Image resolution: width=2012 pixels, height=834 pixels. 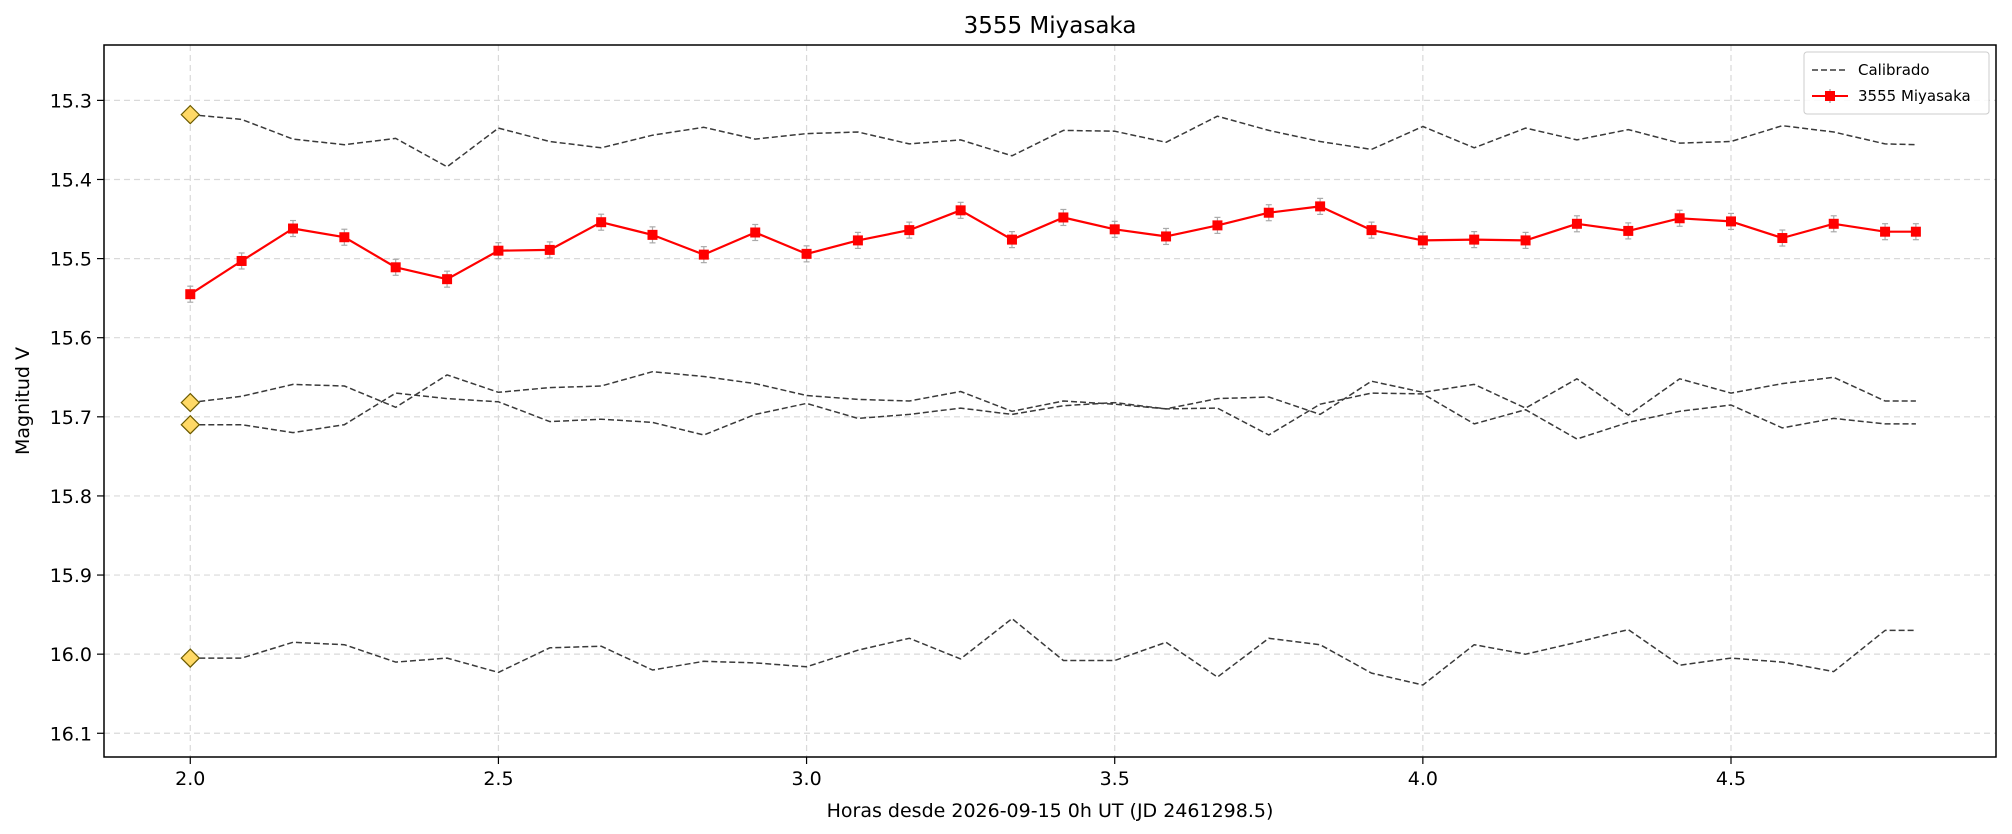 I want to click on x-tick-label: 4.0, so click(x=1423, y=779).